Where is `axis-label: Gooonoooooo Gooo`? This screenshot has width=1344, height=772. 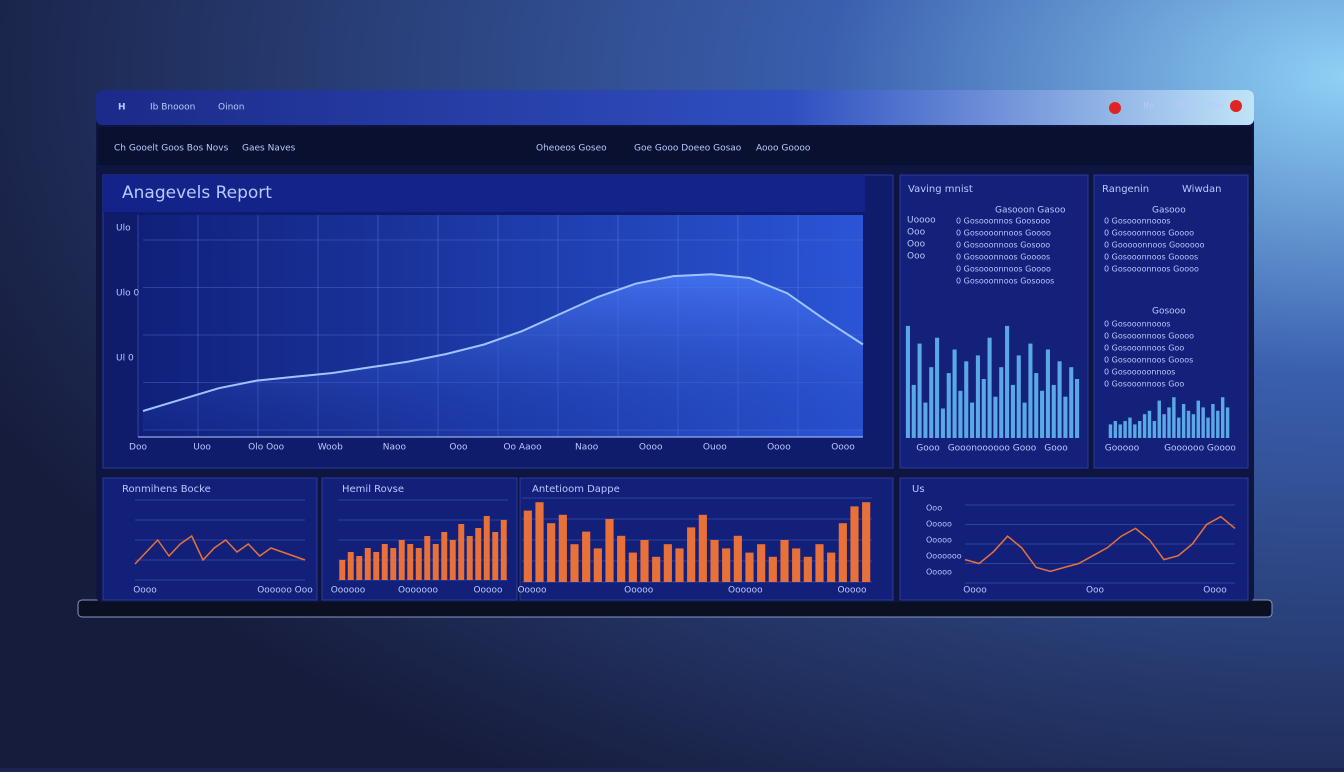 axis-label: Gooonoooooo Gooo is located at coordinates (992, 449).